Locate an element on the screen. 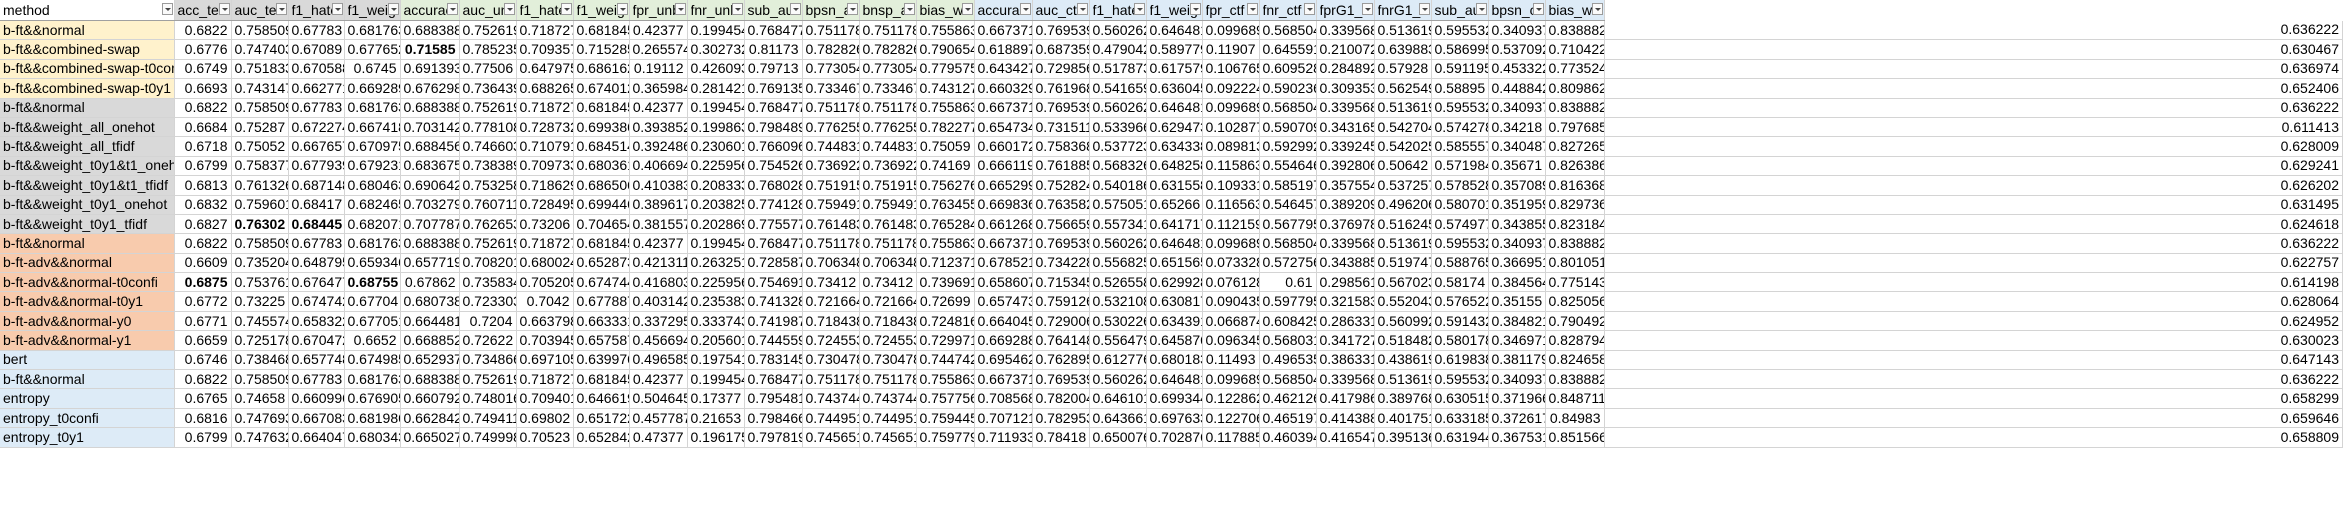 The image size is (2343, 530). value-cell: 0.630515 is located at coordinates (1460, 398).